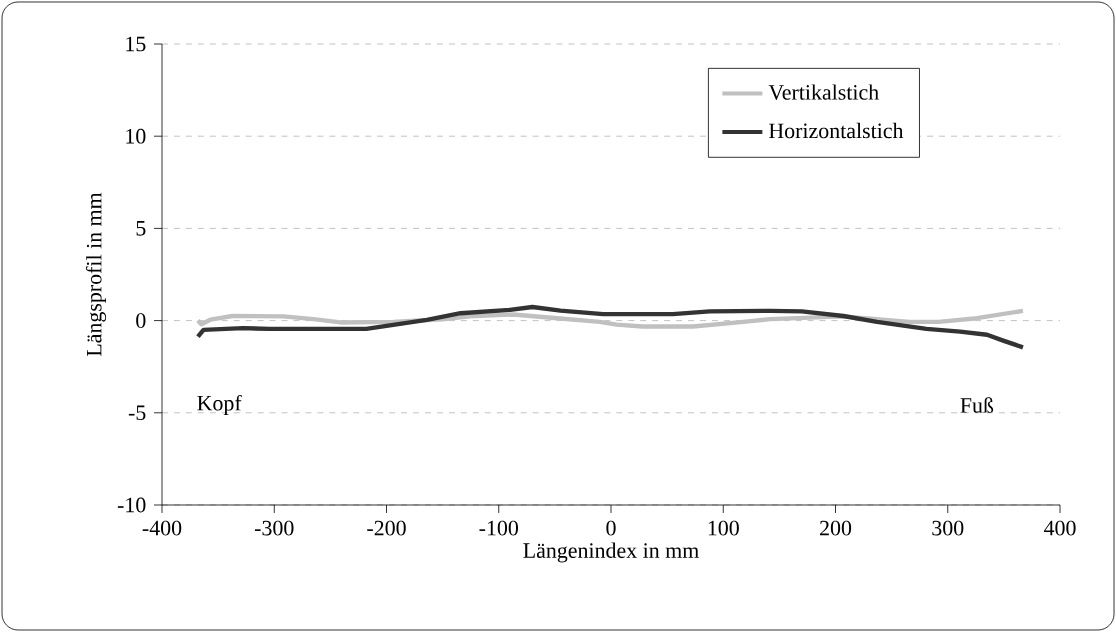  I want to click on x-tick-label: 0, so click(611, 528).